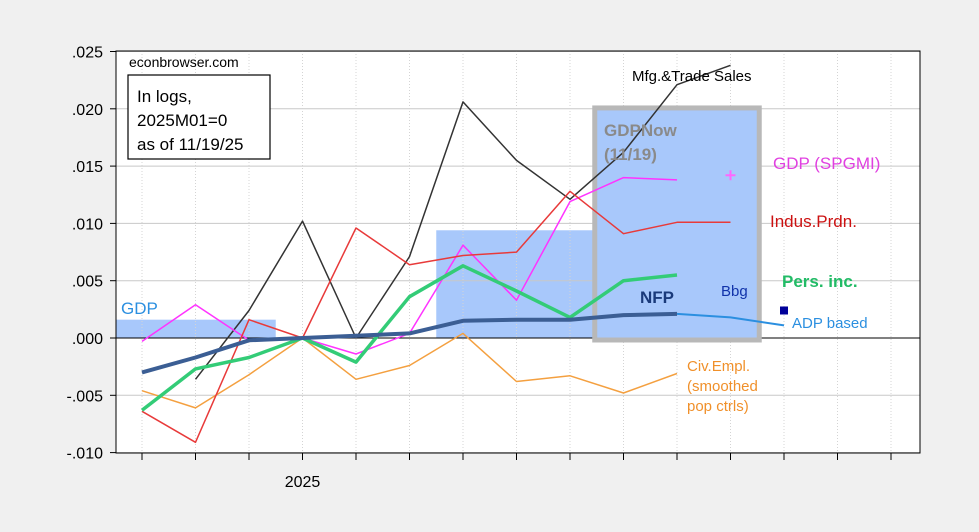  I want to click on y-tick-label: .020, so click(87, 110).